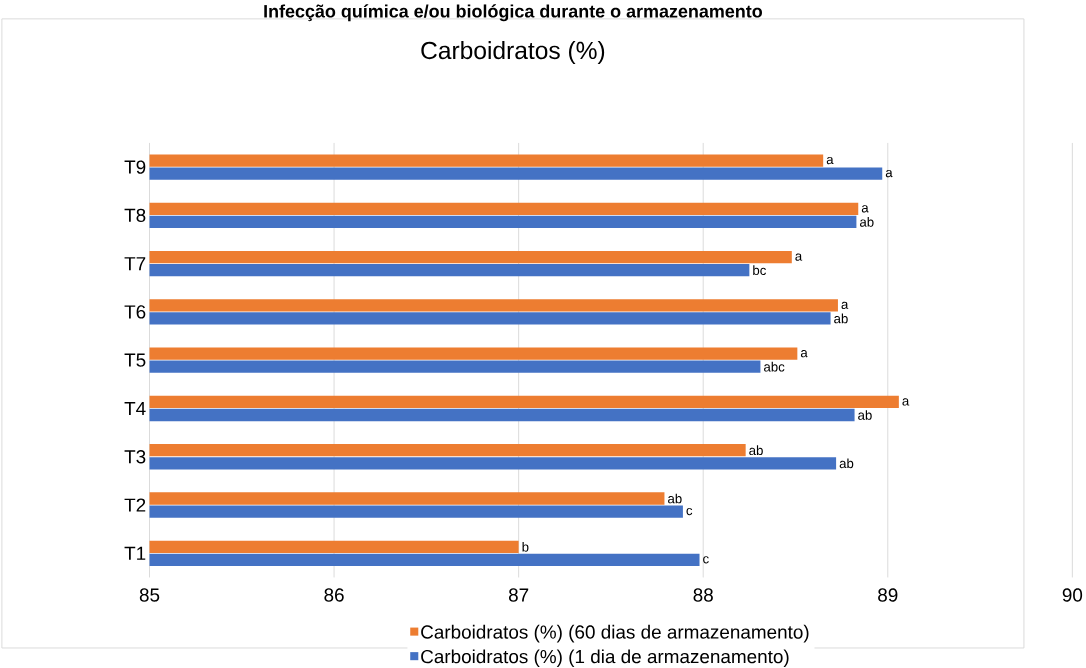 This screenshot has height=668, width=1086. I want to click on x-tick-label: 86, so click(334, 595).